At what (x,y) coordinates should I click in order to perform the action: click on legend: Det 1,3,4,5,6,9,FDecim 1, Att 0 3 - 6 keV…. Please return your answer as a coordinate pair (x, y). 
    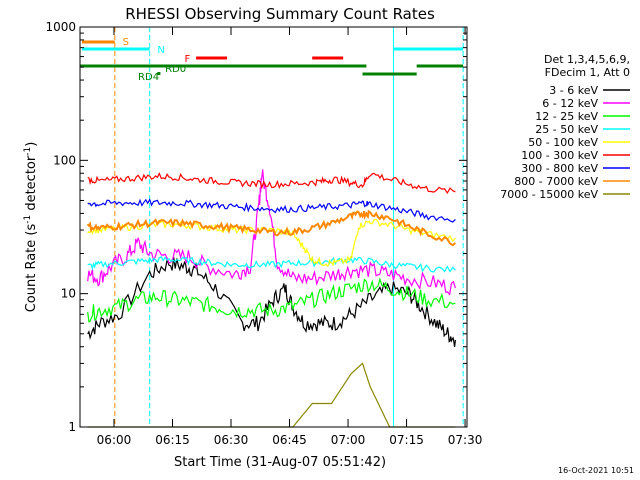
    Looking at the image, I should click on (565, 127).